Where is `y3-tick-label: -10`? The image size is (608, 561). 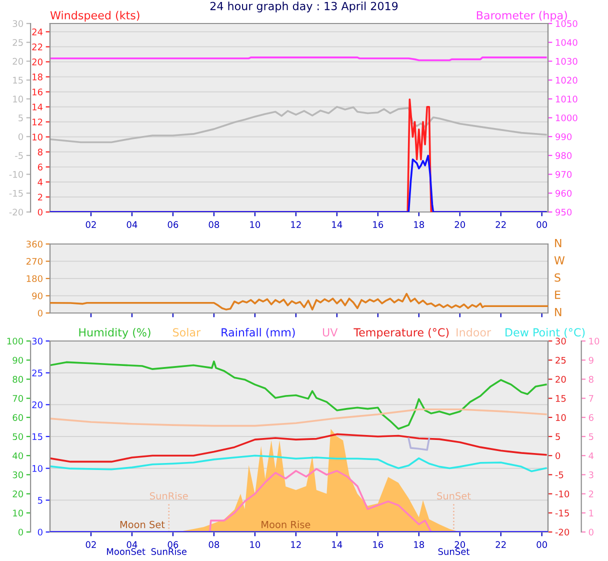 y3-tick-label: -10 is located at coordinates (16, 174).